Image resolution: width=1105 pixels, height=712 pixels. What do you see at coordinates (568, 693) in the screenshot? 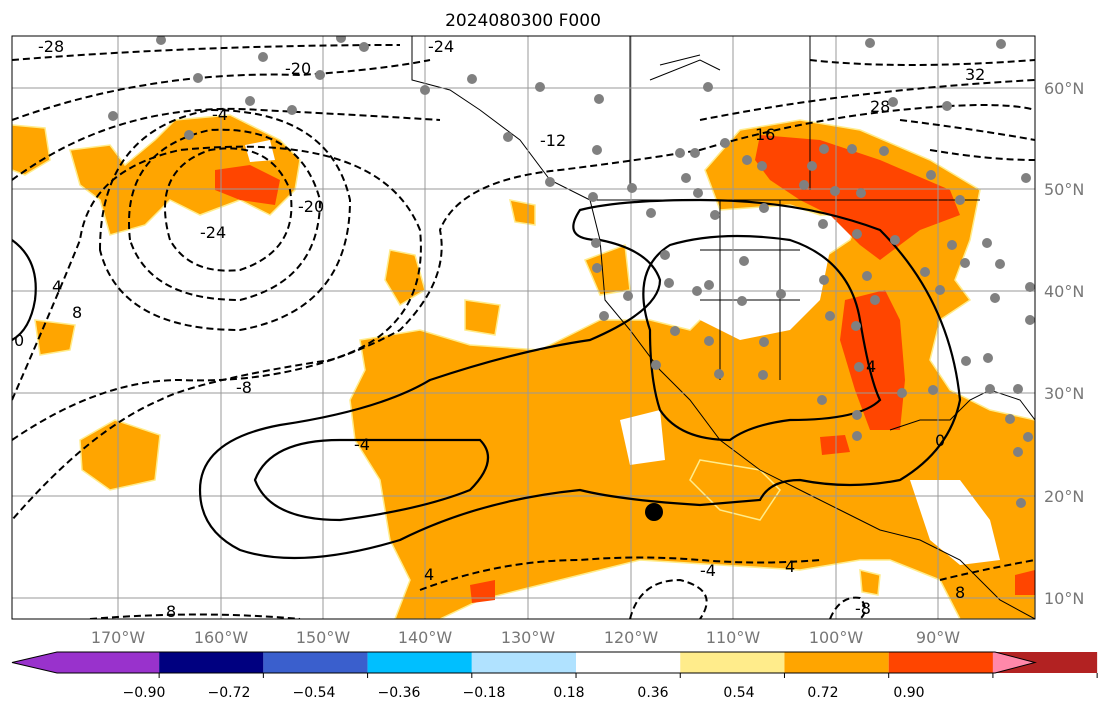
I see `colorbar-label: 0.18` at bounding box center [568, 693].